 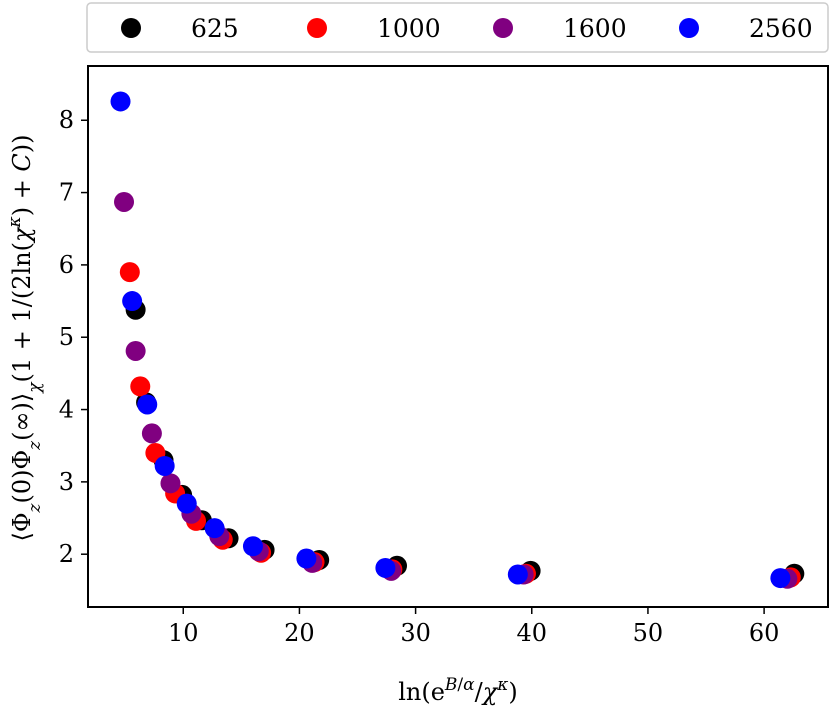 What do you see at coordinates (531, 633) in the screenshot?
I see `x-tick-label: 40` at bounding box center [531, 633].